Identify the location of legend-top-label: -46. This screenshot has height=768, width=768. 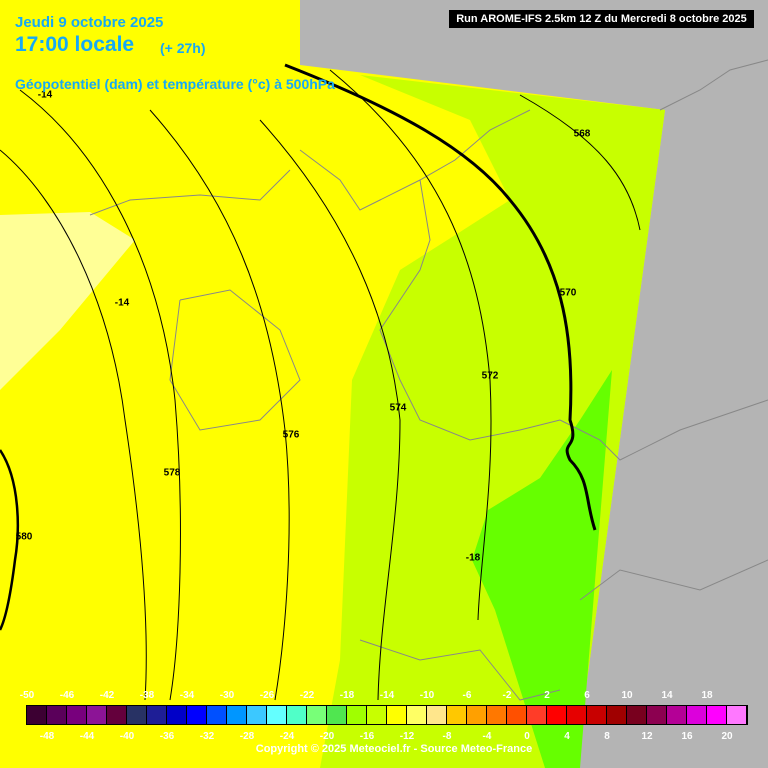
(67, 695).